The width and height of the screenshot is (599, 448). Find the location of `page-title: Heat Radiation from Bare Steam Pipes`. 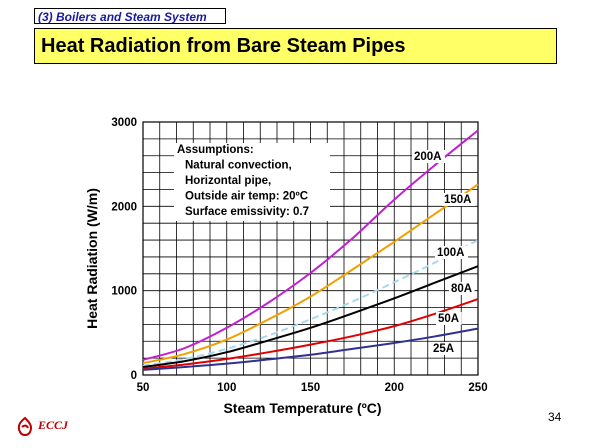

page-title: Heat Radiation from Bare Steam Pipes is located at coordinates (295, 46).